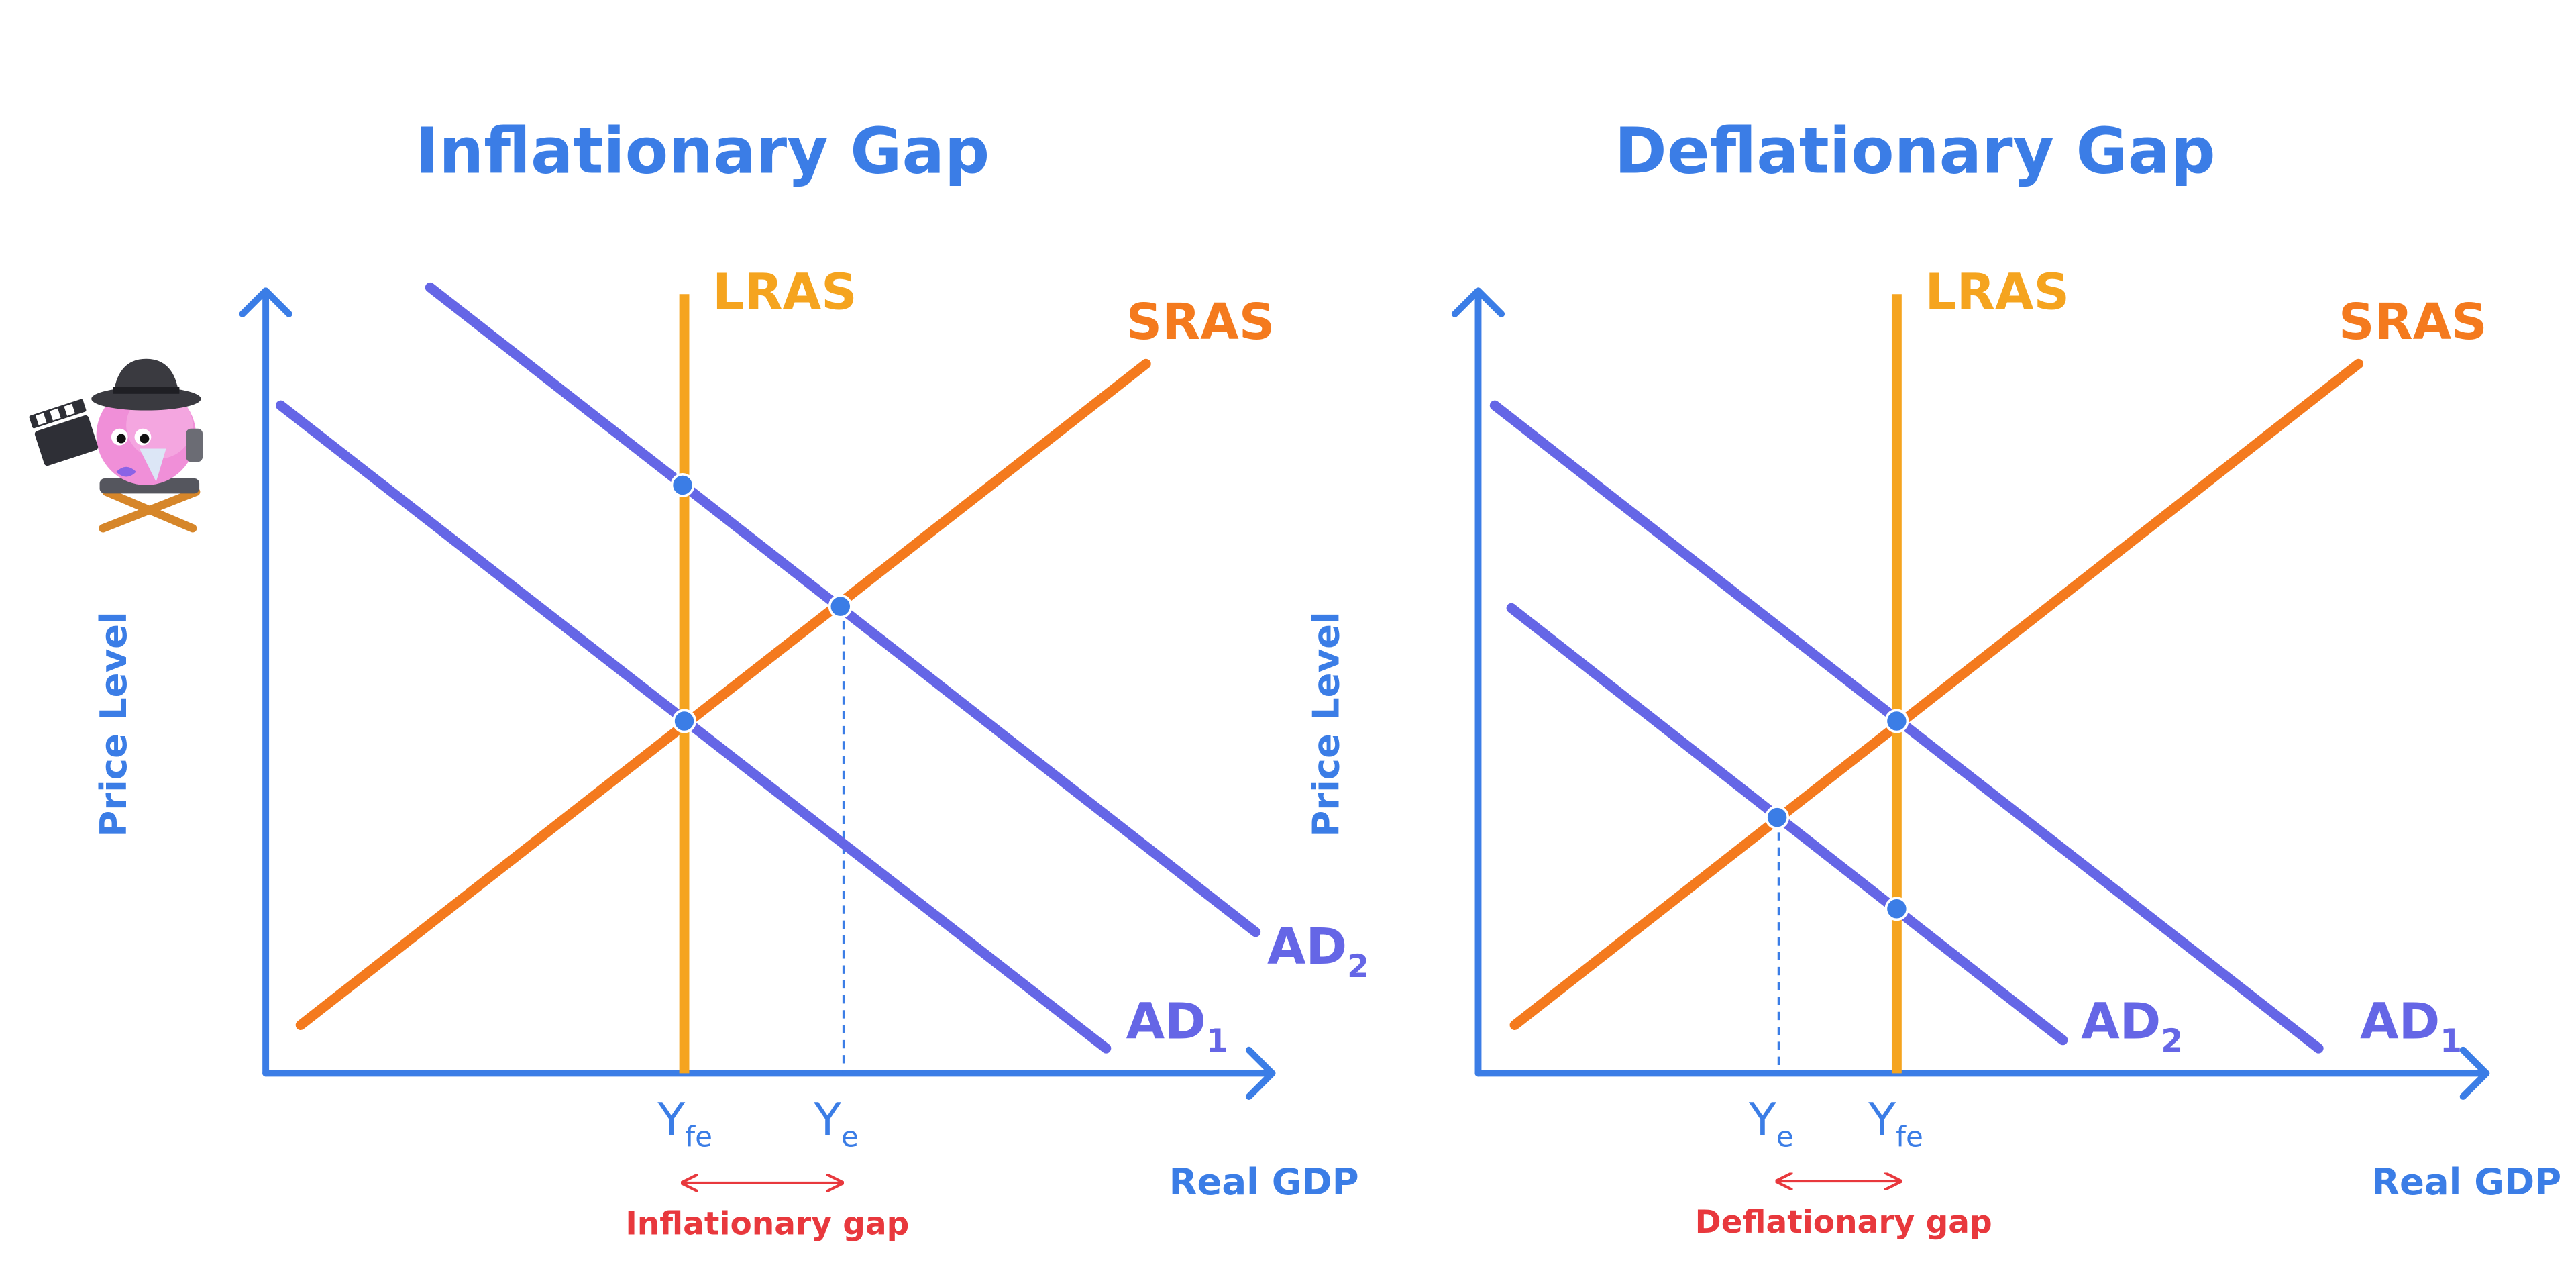  I want to click on panel-title: Inflationary Gap, so click(702, 151).